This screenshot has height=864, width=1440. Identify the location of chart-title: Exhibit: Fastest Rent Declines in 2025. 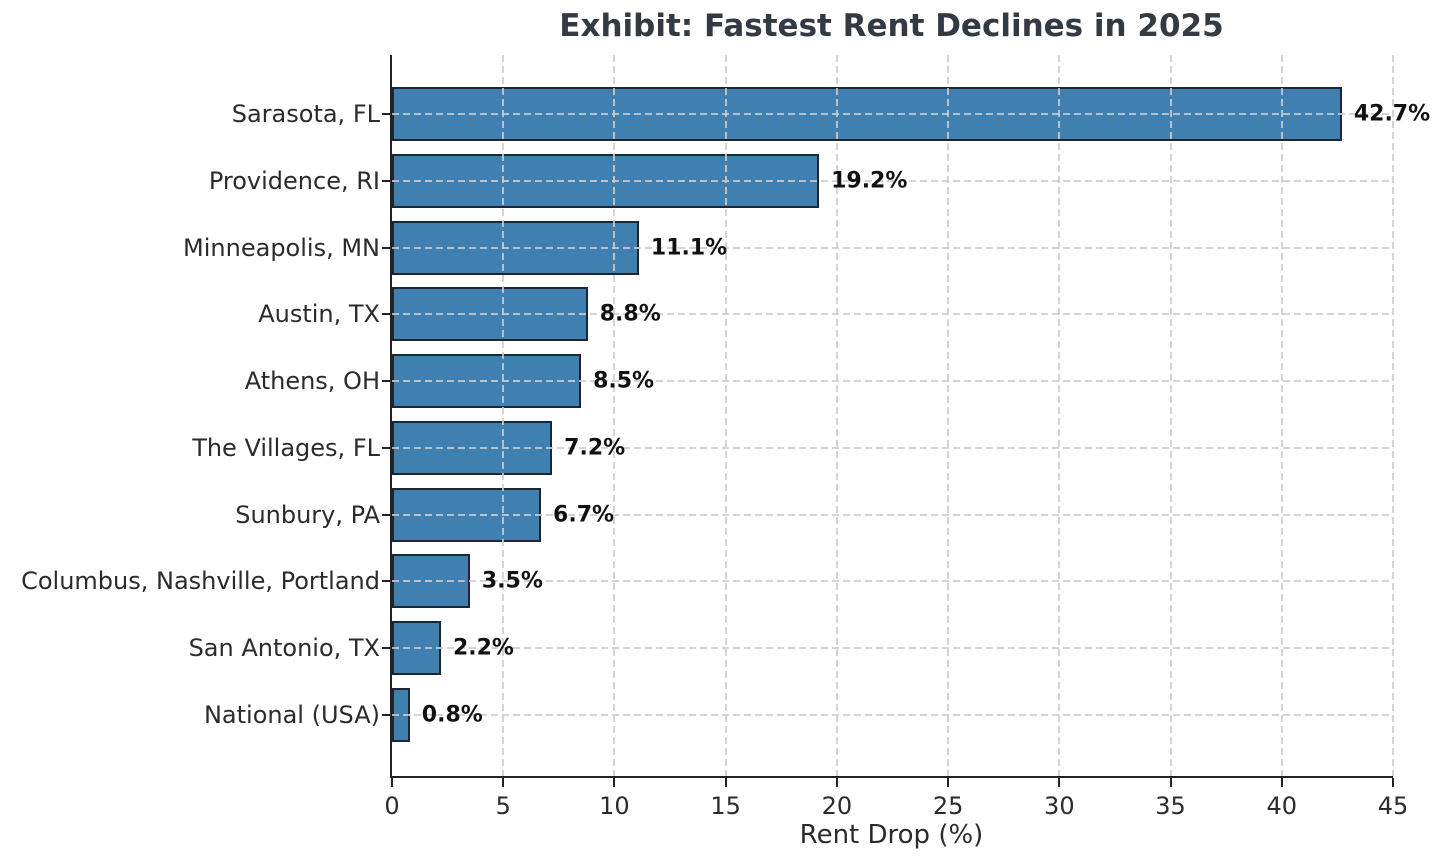
(891, 26).